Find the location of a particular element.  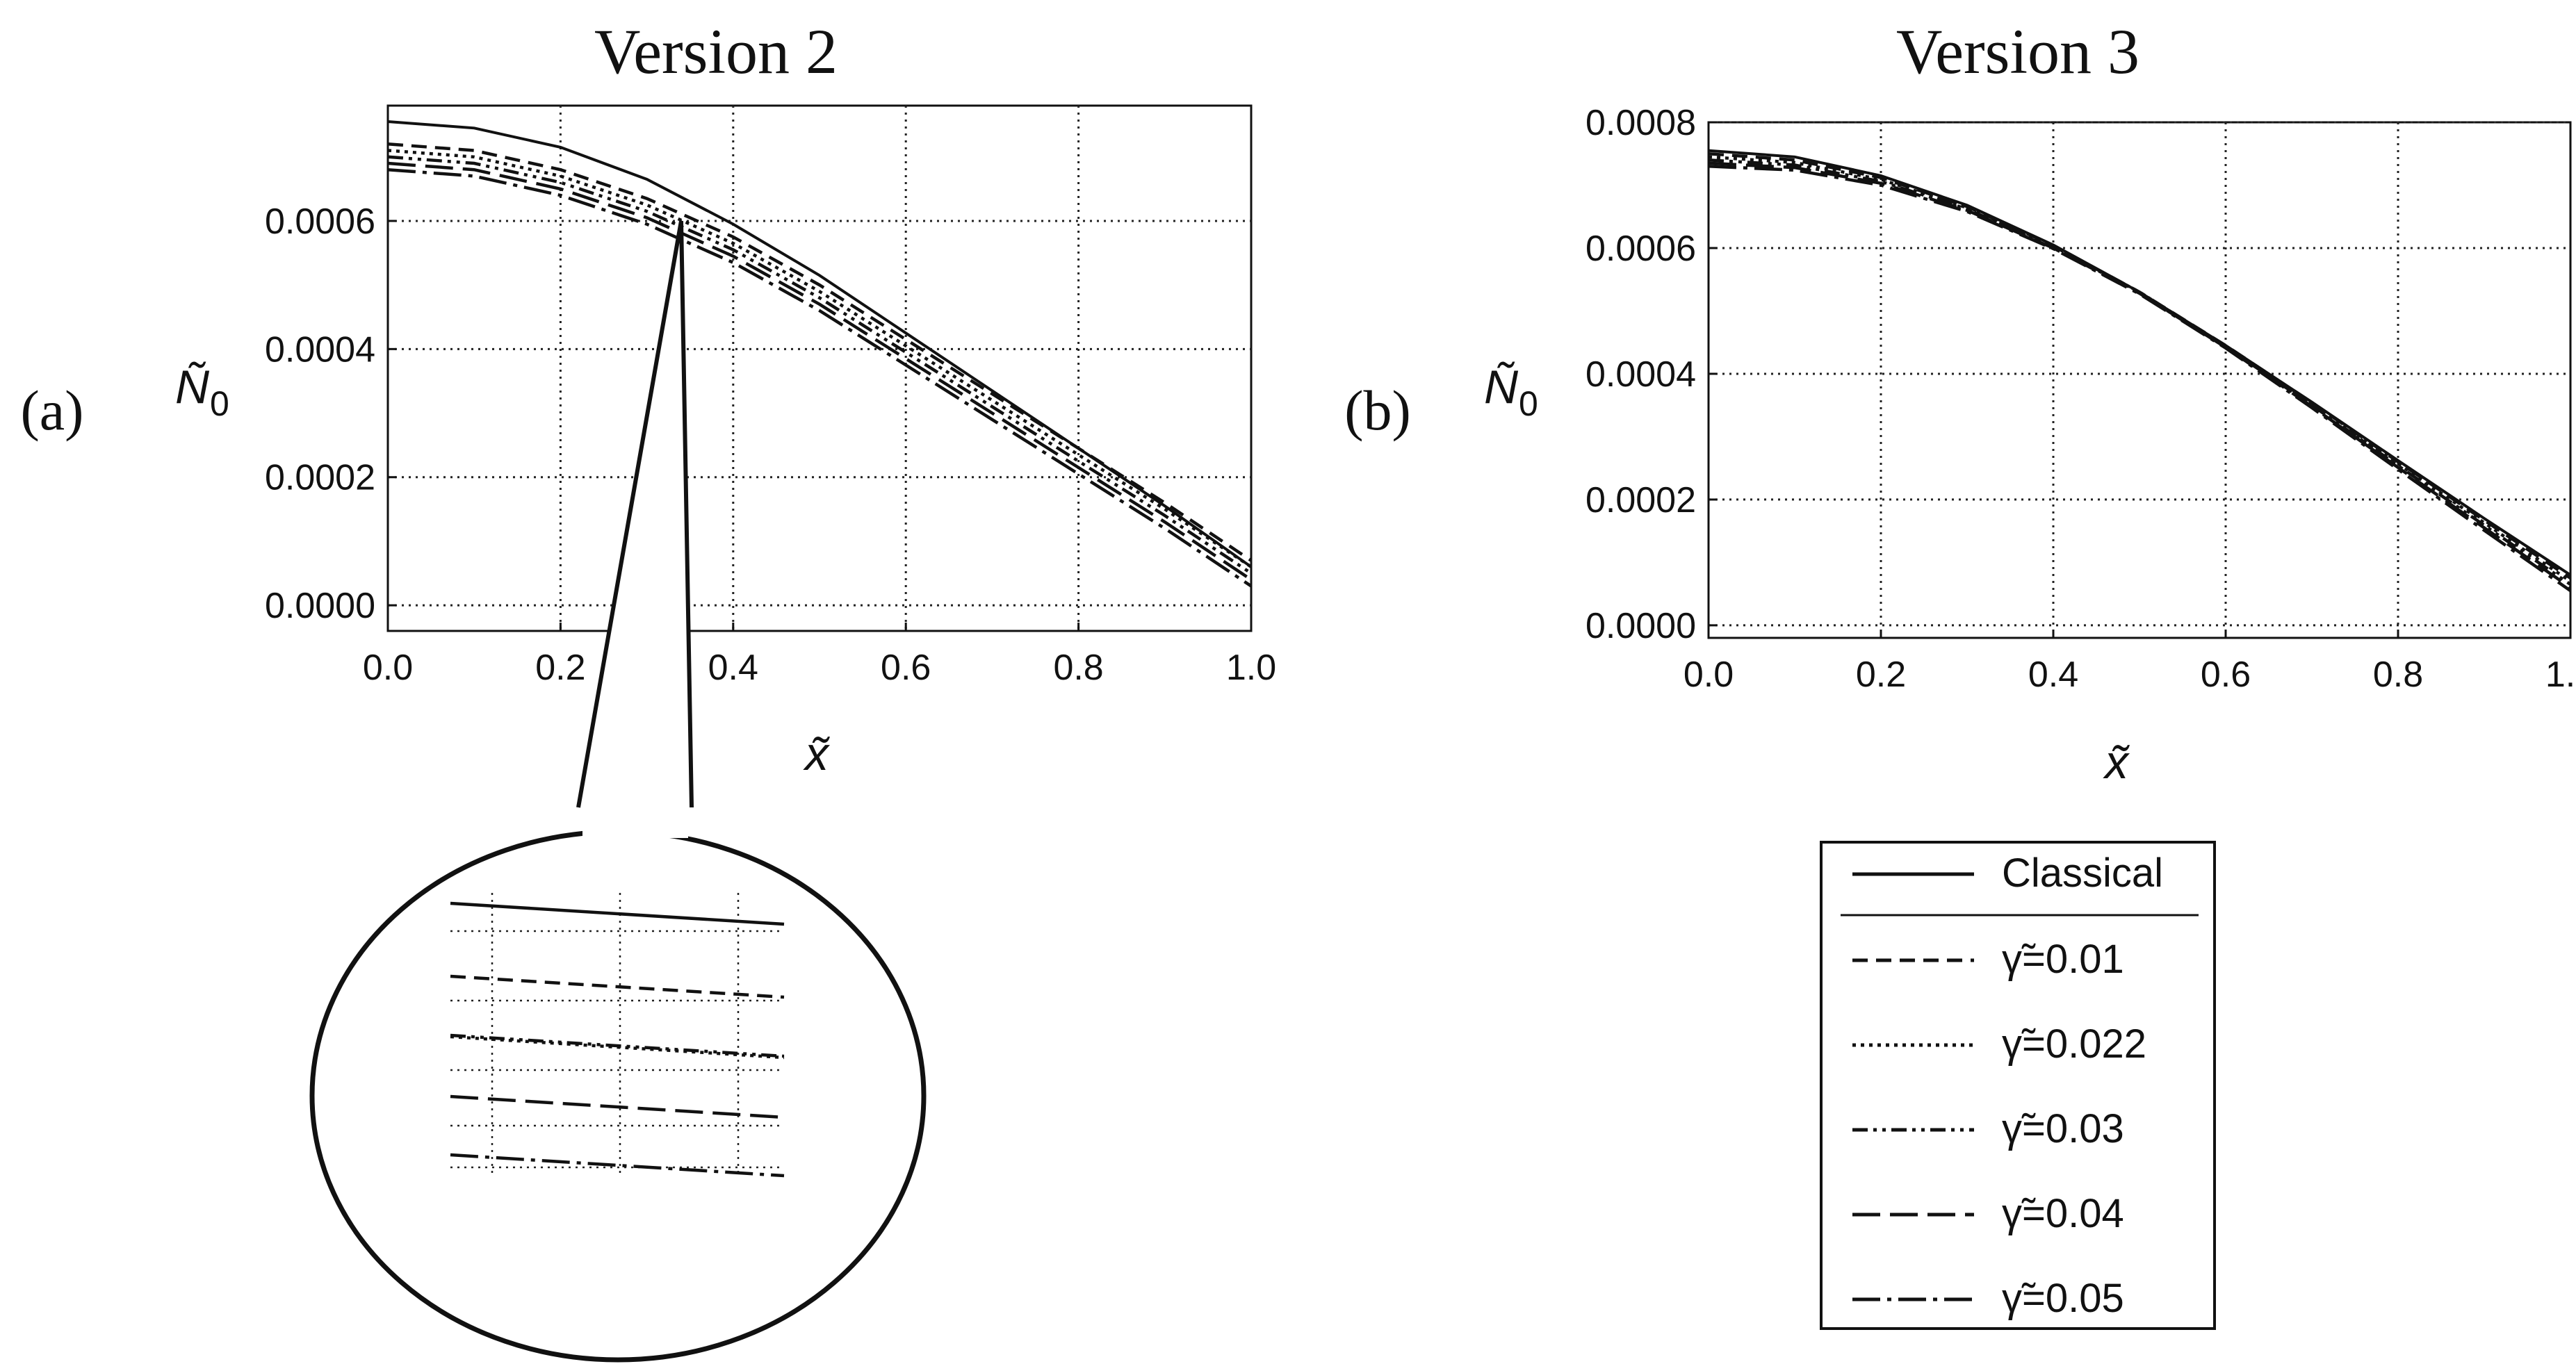

legend-label: Classical is located at coordinates (2082, 873).